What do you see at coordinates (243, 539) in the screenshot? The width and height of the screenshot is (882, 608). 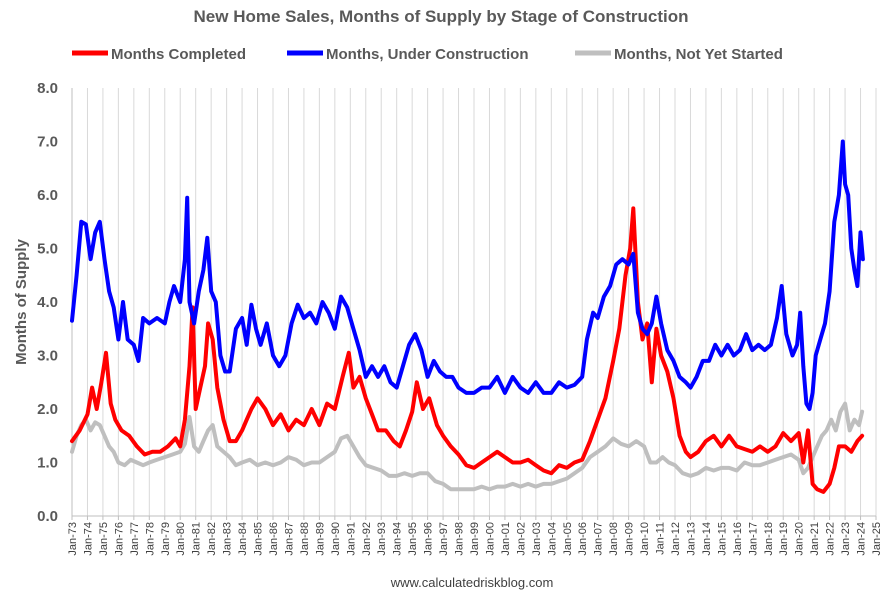 I see `x-tick-label: Jan-84` at bounding box center [243, 539].